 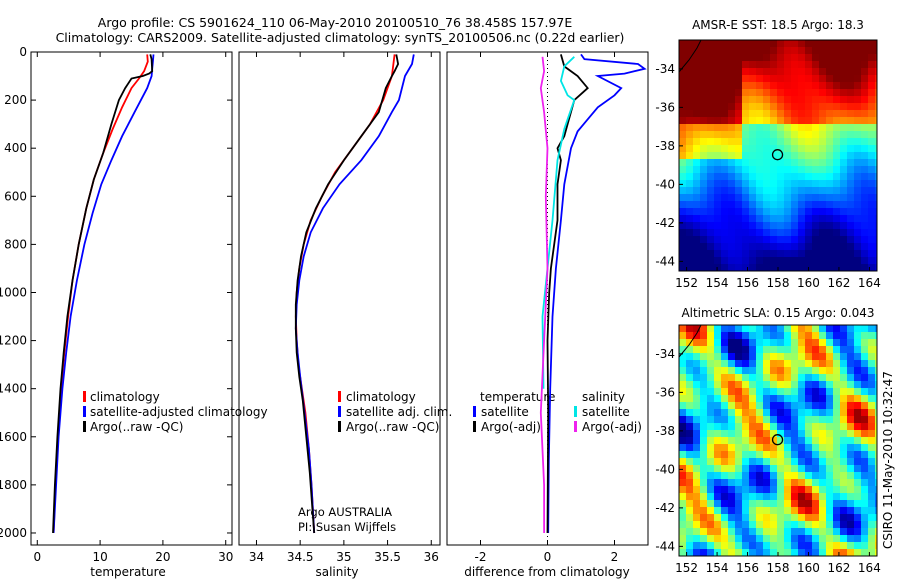 What do you see at coordinates (808, 283) in the screenshot?
I see `sst_map-x-tick-label: 160` at bounding box center [808, 283].